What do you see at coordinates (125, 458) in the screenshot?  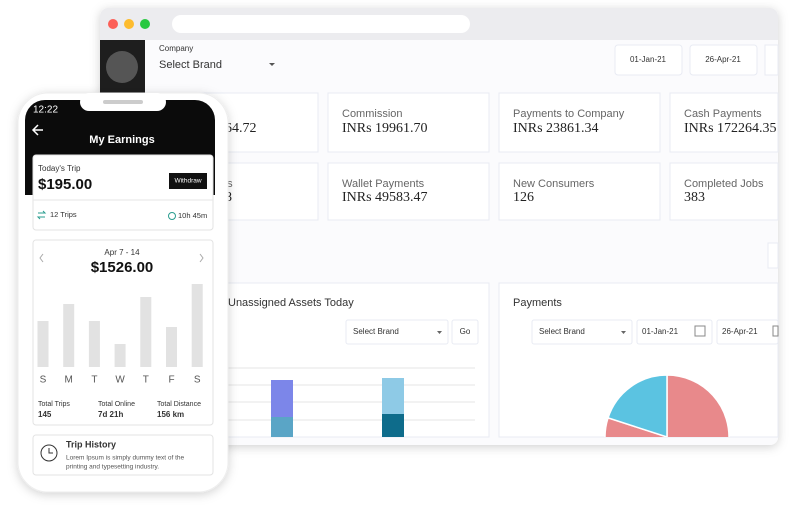 I see `history-line: Lorem Ipsum is simply dummy text of the` at bounding box center [125, 458].